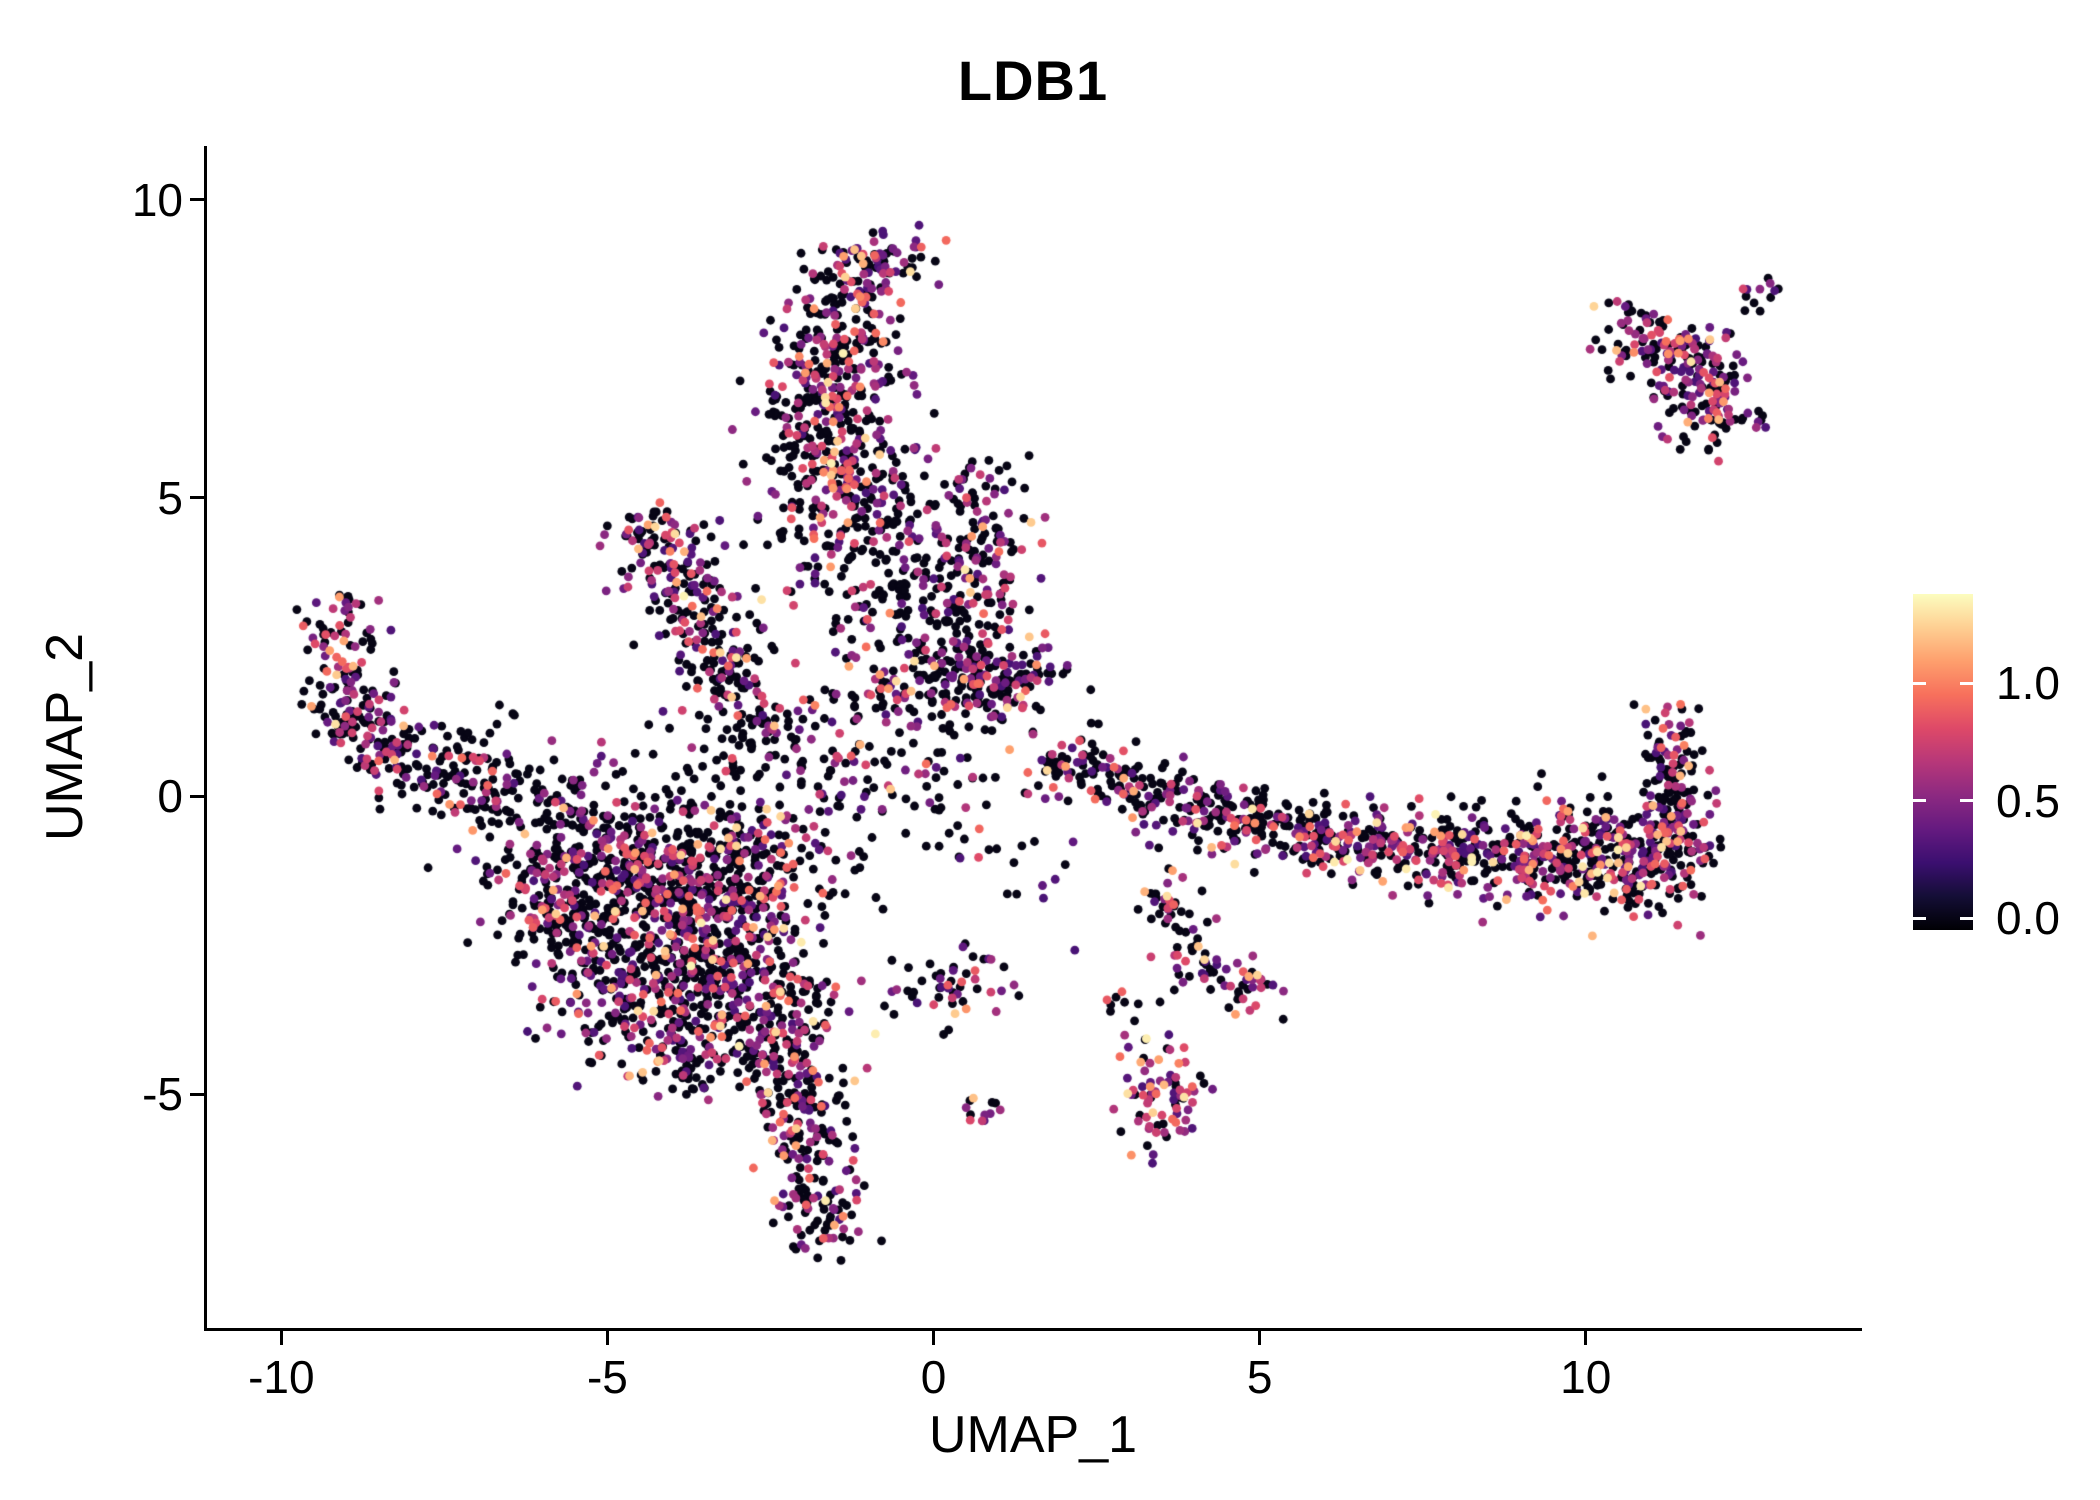 The image size is (2100, 1500). I want to click on x-axis-line, so click(1033, 1329).